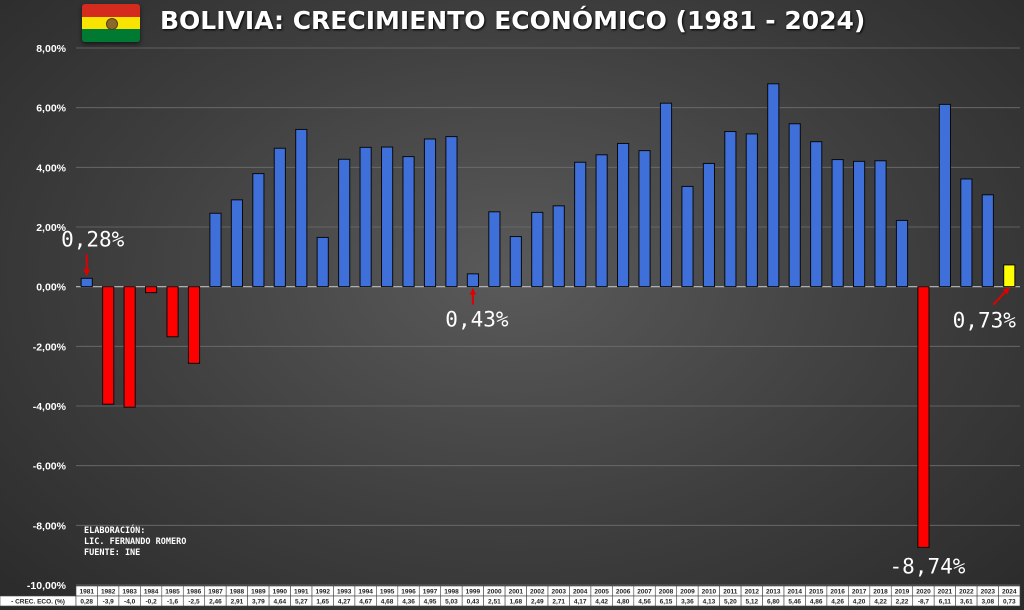  What do you see at coordinates (322, 262) in the screenshot?
I see `bar-1992` at bounding box center [322, 262].